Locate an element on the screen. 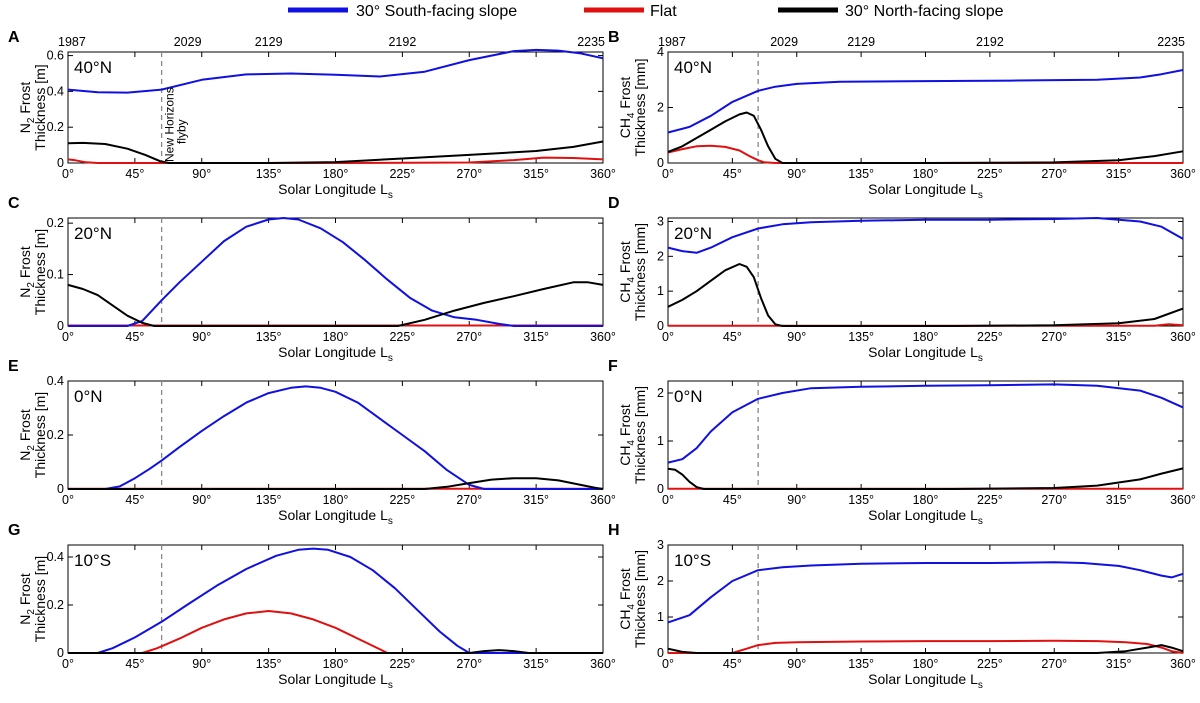  y-tick-label: 0.2 is located at coordinates (55, 605).